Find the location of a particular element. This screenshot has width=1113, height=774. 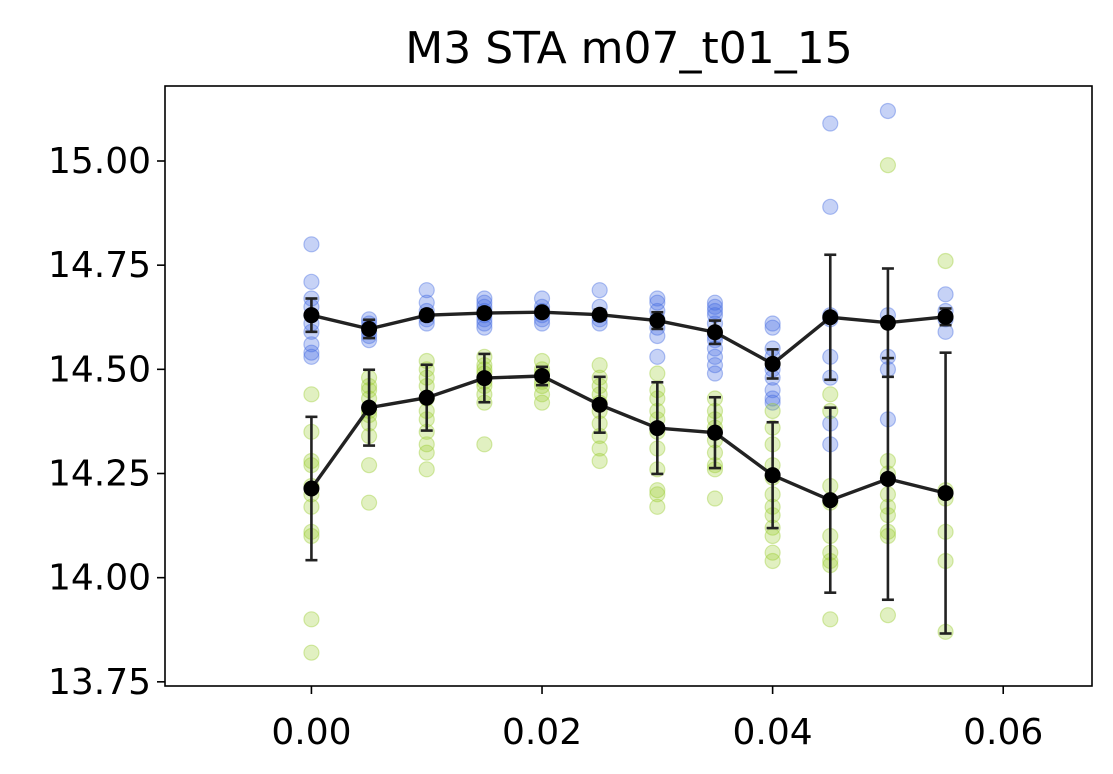

x-tick-label: 0.02 is located at coordinates (542, 732).